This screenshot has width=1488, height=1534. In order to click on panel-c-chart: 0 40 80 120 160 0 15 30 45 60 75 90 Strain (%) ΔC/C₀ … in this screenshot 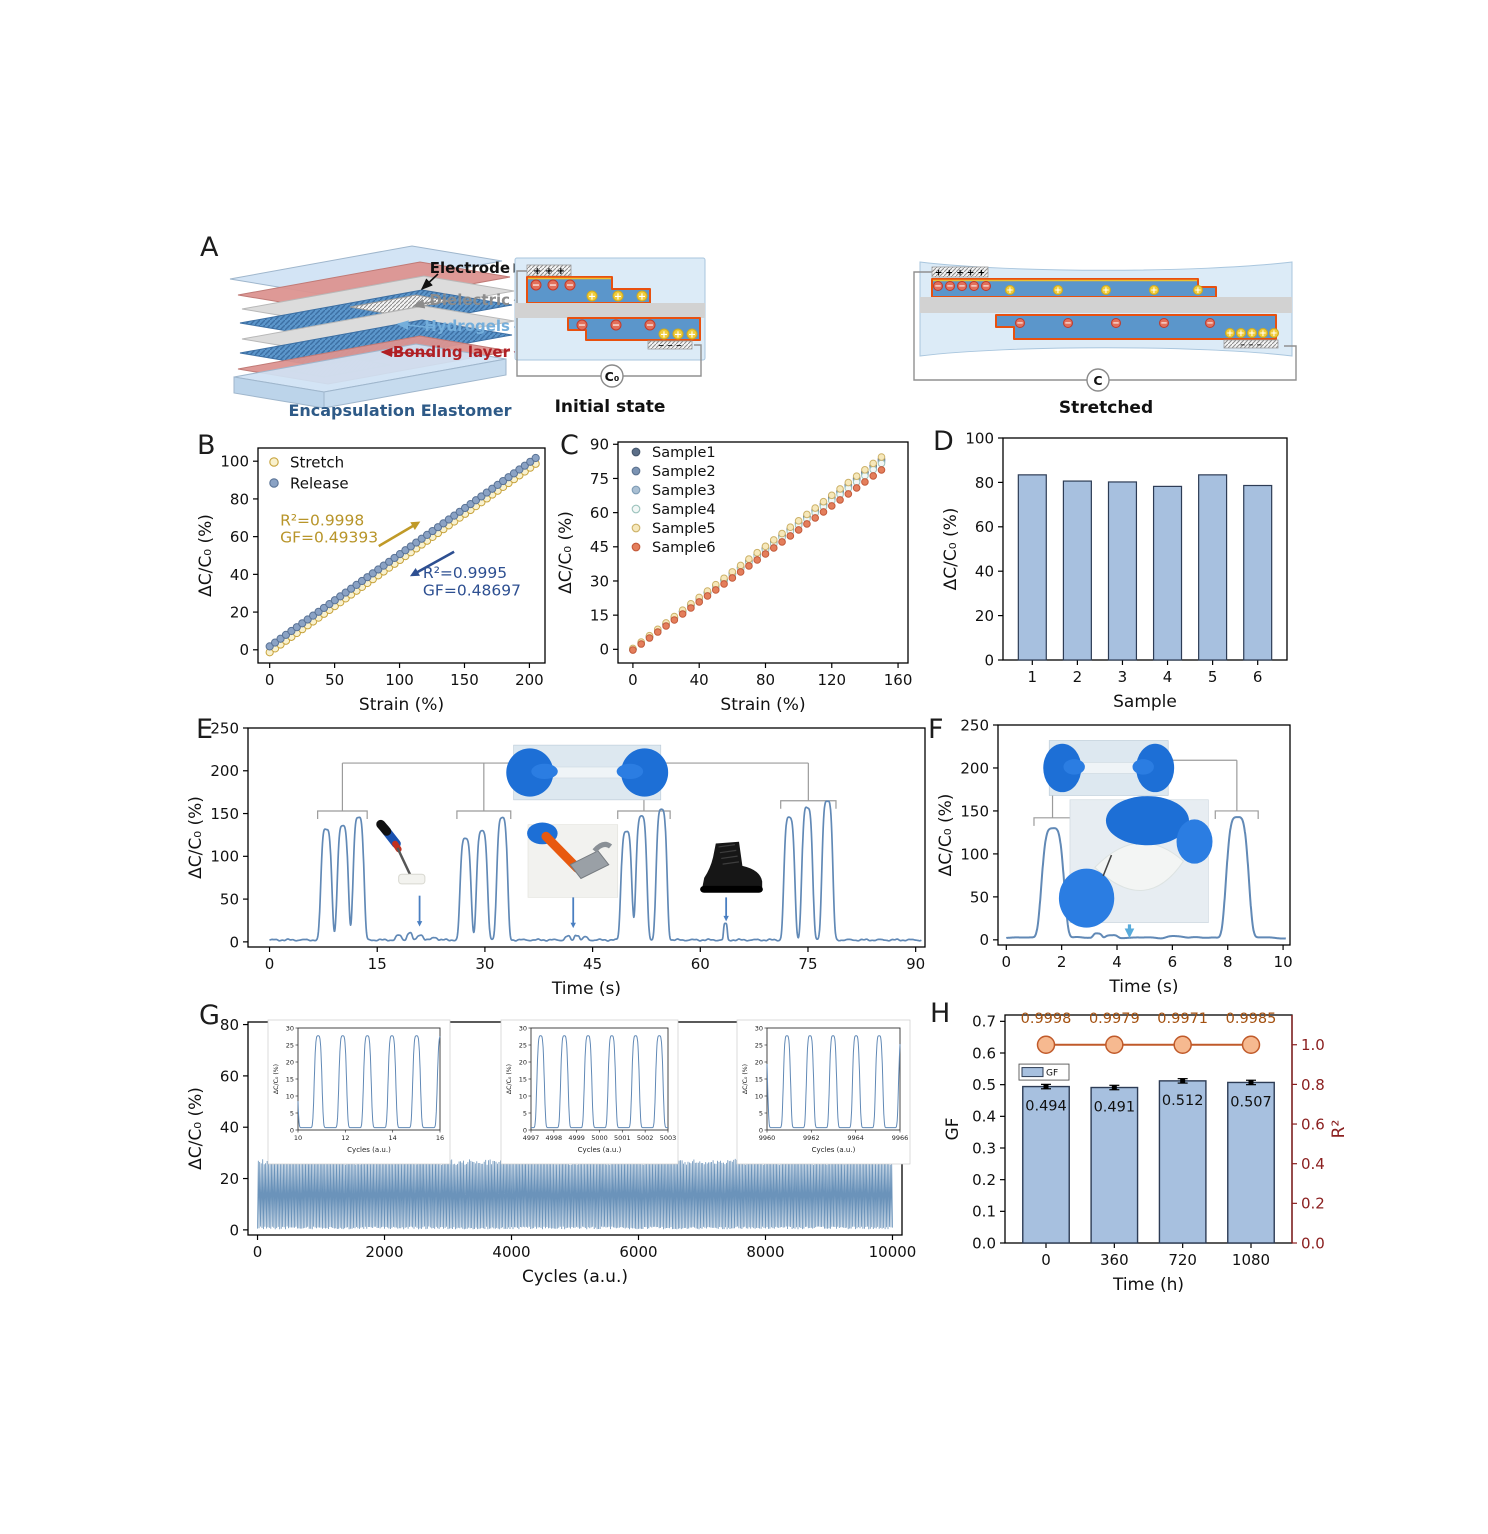, I will do `click(734, 575)`.